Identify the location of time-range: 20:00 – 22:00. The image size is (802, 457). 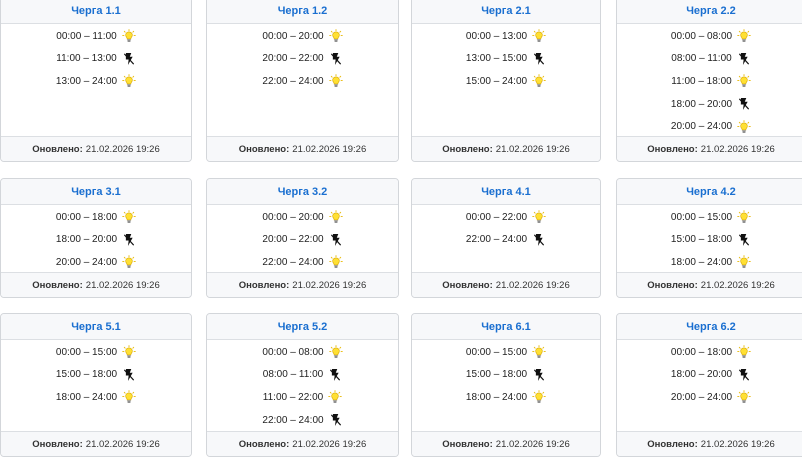
(293, 240).